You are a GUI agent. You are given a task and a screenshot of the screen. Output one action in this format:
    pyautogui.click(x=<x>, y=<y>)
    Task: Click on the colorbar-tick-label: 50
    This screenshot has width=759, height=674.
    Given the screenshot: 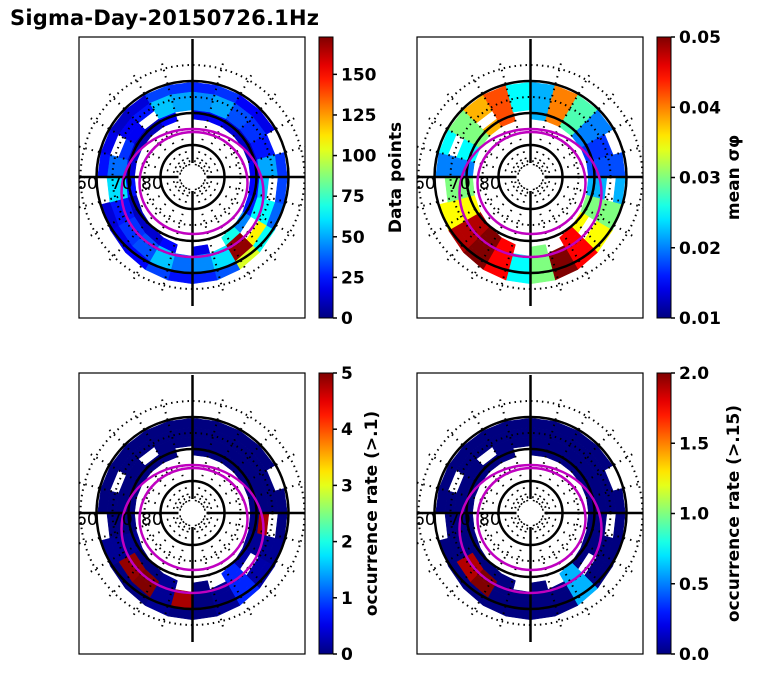 What is the action you would take?
    pyautogui.click(x=353, y=238)
    